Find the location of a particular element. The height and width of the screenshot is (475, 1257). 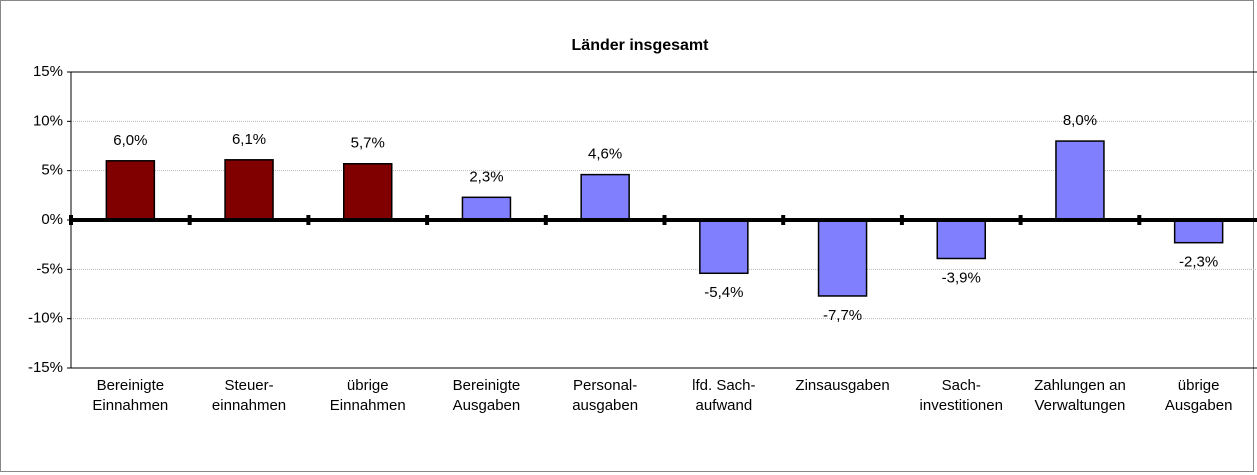

x-tick-label: Steuer-einnahmen is located at coordinates (249, 395).